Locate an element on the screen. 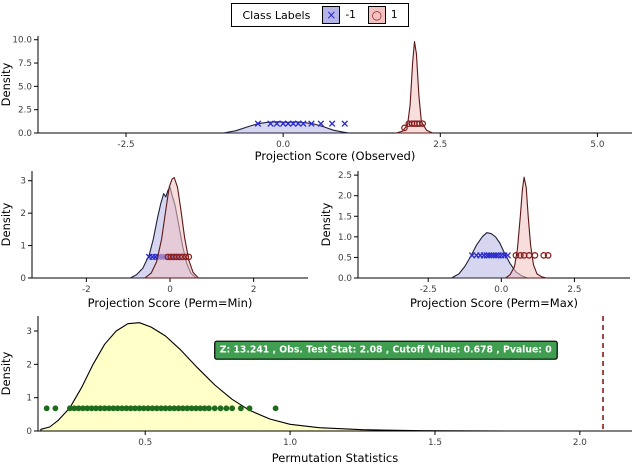 The height and width of the screenshot is (465, 640). x-tick-label: 2.0 is located at coordinates (580, 443).